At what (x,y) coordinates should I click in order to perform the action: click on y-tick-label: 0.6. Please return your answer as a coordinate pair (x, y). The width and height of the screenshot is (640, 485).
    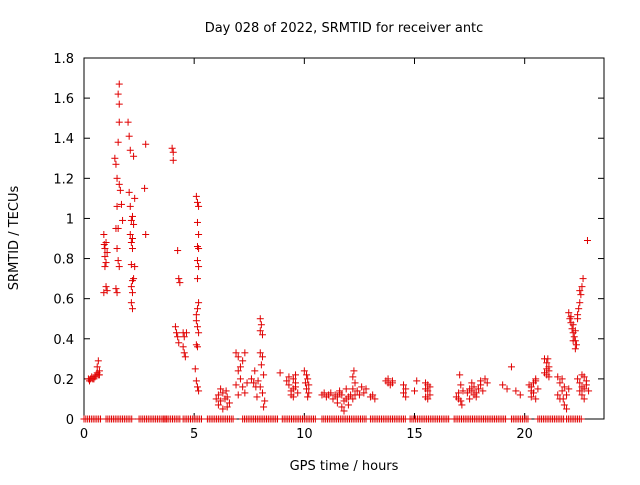
    Looking at the image, I should click on (63, 300).